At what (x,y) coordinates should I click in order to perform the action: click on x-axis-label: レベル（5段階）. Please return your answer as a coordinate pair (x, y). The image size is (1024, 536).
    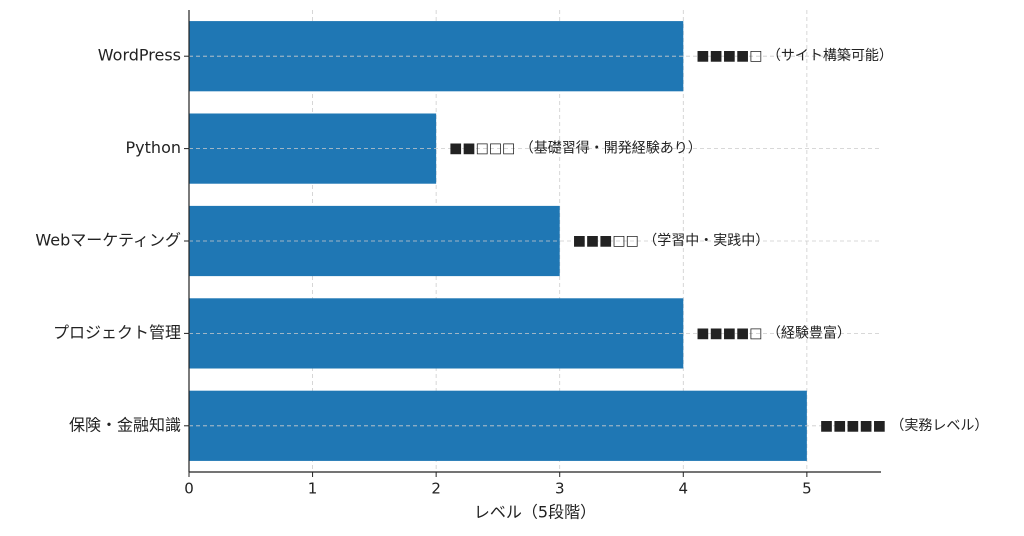
    Looking at the image, I should click on (535, 512).